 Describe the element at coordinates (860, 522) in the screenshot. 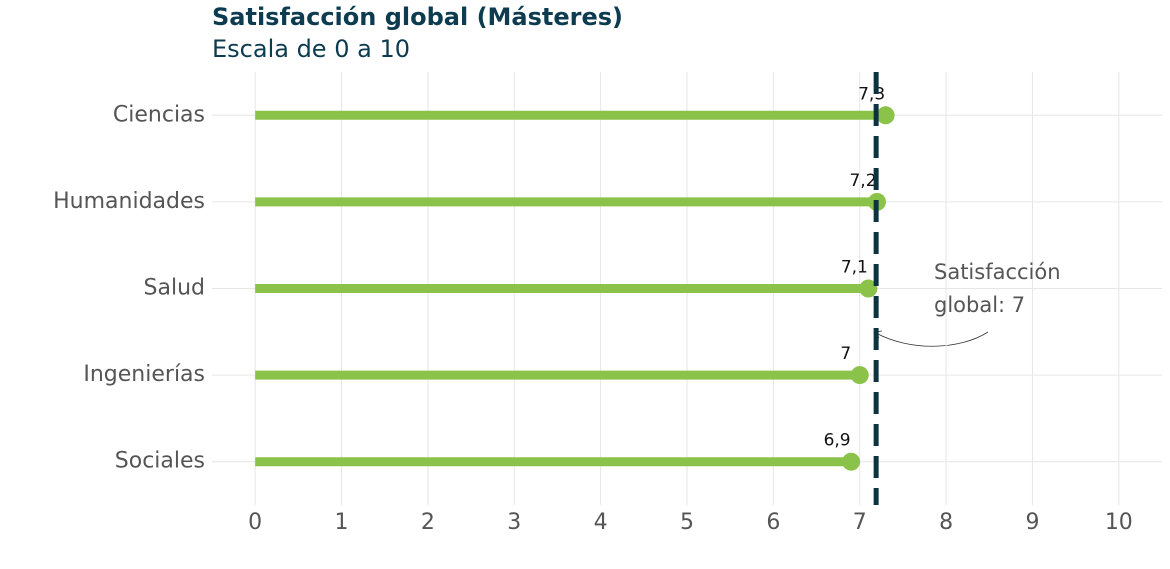

I see `x-tick-label: 7` at that location.